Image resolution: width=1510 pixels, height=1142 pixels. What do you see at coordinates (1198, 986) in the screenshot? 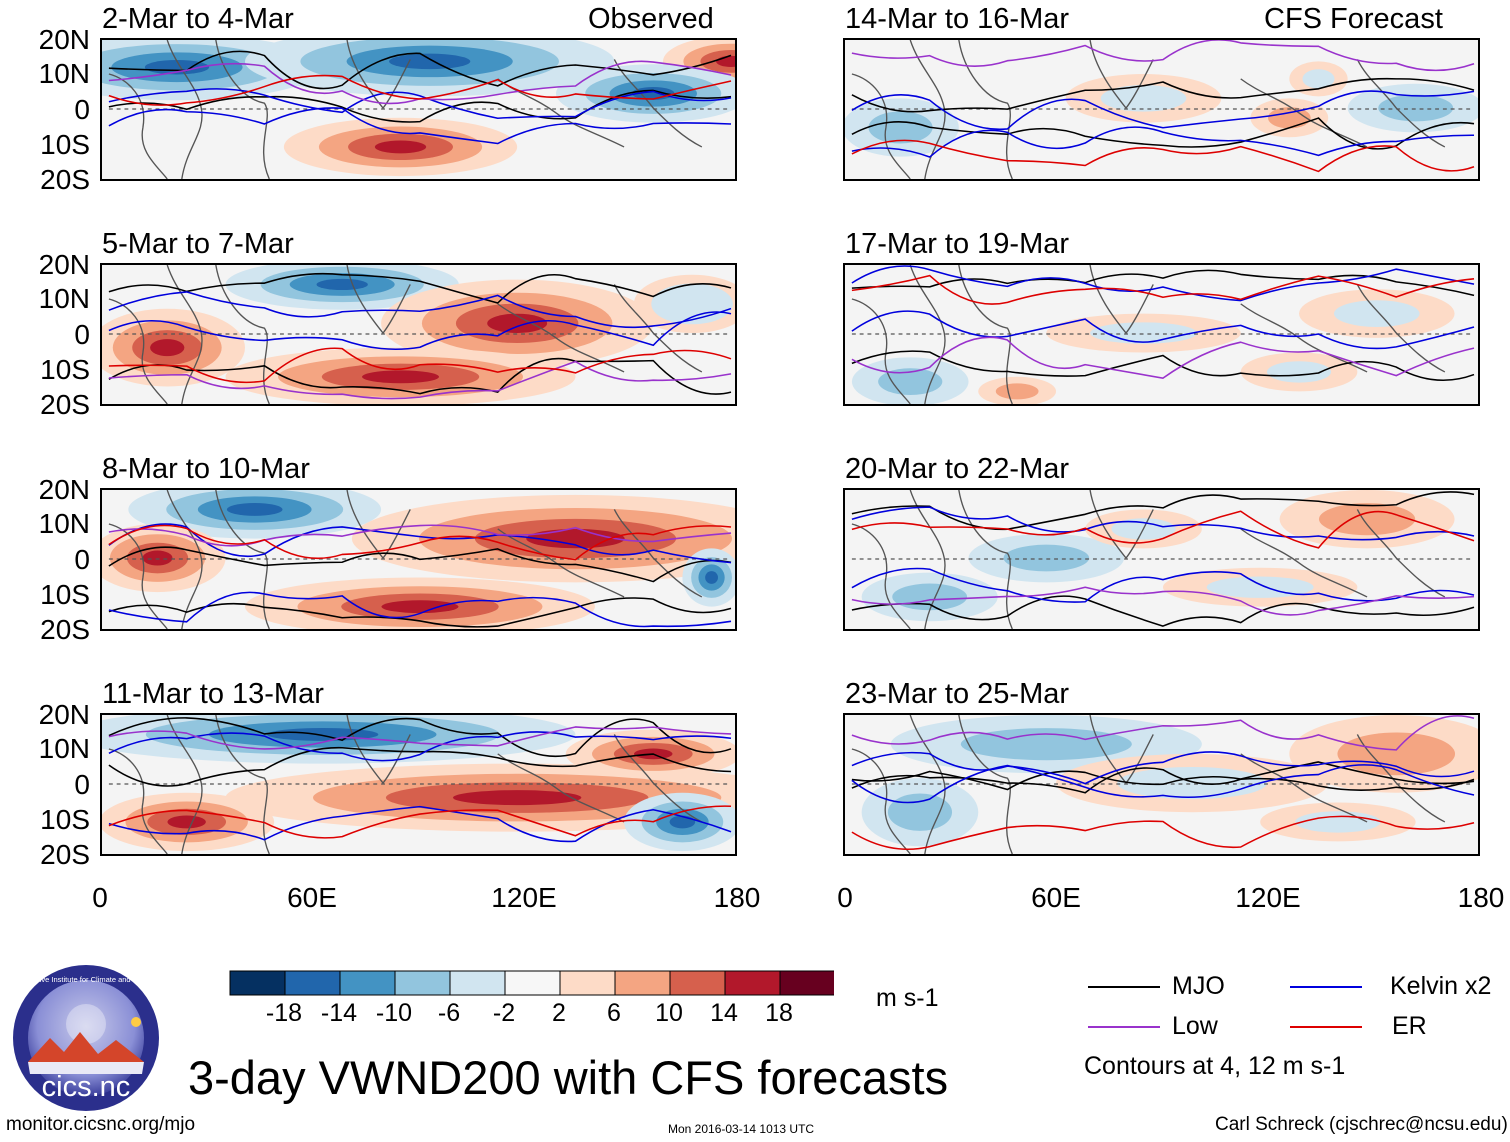
I see `legend-label-mjo: MJO` at bounding box center [1198, 986].